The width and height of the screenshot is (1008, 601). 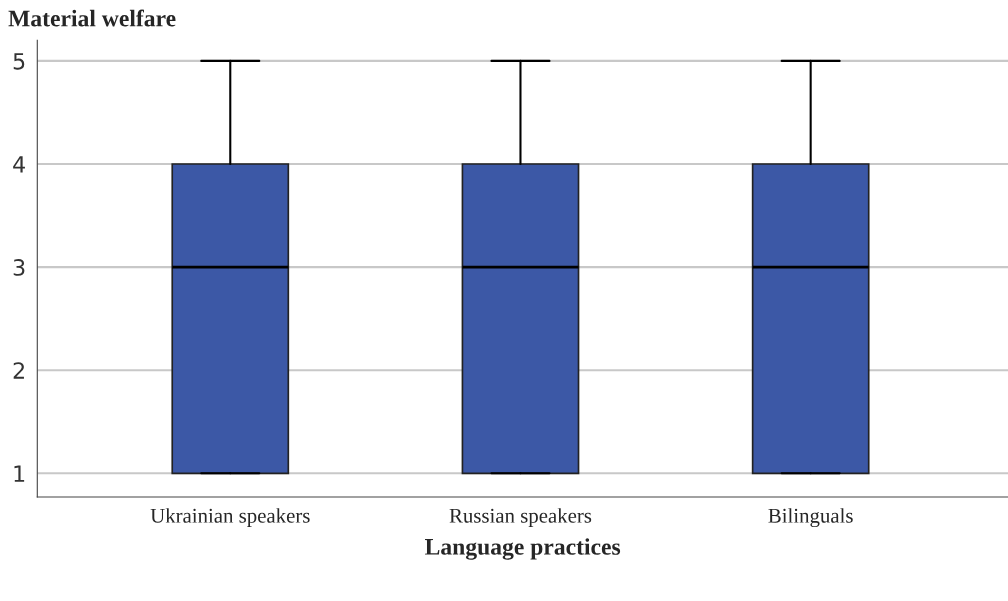 What do you see at coordinates (92, 18) in the screenshot?
I see `y-axis-title: Material welfare` at bounding box center [92, 18].